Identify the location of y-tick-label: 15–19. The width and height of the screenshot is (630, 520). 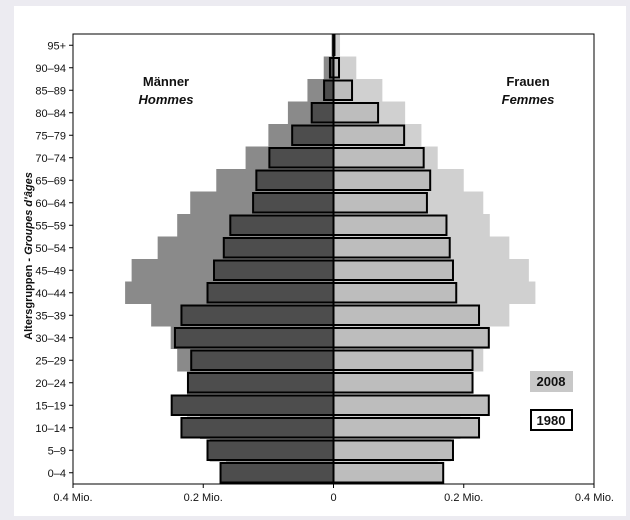
(50, 406).